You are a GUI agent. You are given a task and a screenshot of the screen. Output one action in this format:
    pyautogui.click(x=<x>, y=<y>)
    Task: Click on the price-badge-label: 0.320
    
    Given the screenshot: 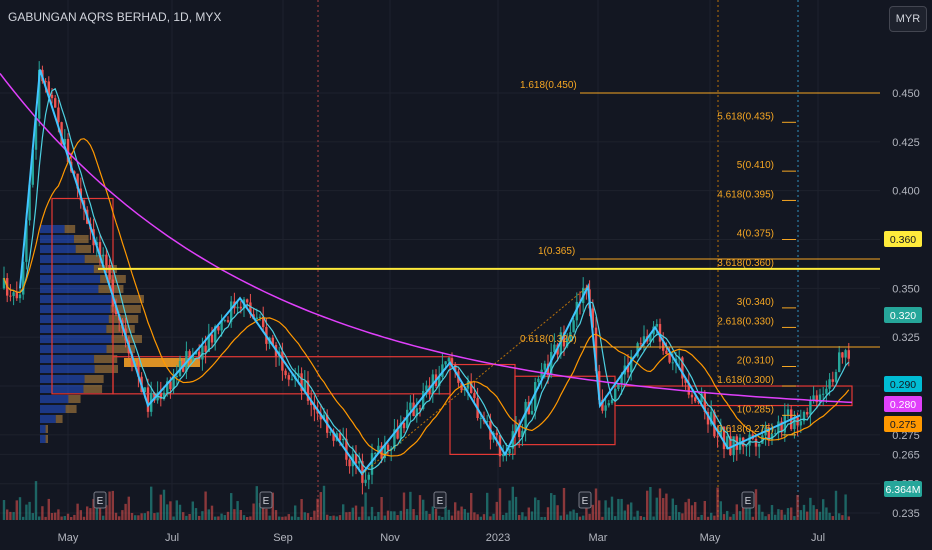 What is the action you would take?
    pyautogui.click(x=903, y=316)
    